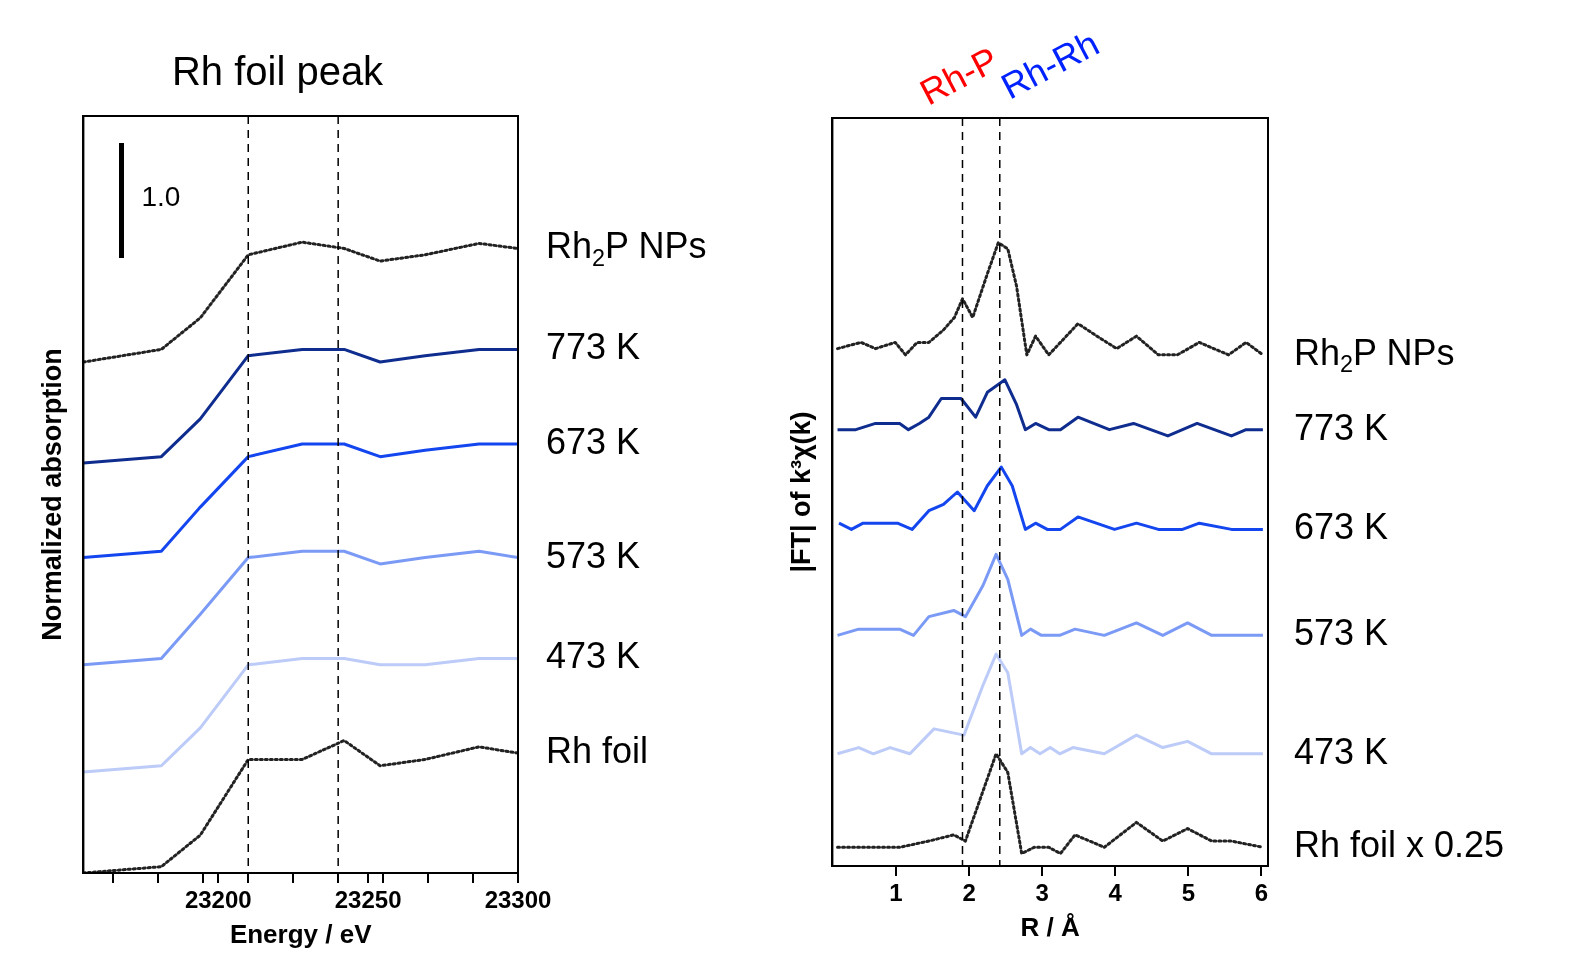  I want to click on x-axis-title: R / Å, so click(1050, 926).